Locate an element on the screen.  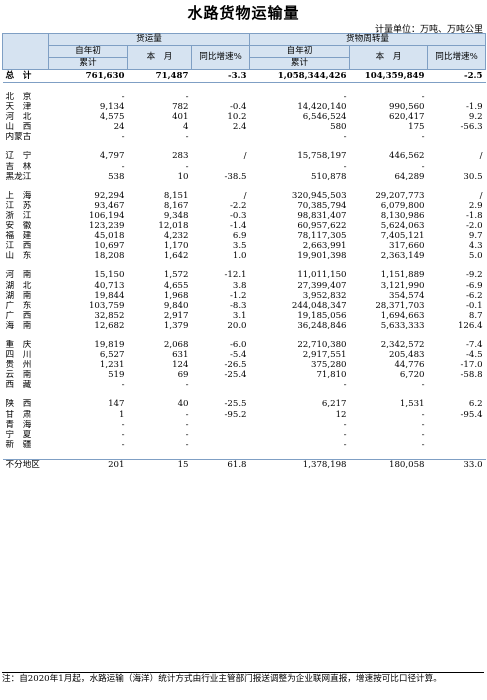
table-row: 湖 北 40,713 4,655 3.8 27,399,407 3,121,990 -6.9 is located at coordinates (244, 286).